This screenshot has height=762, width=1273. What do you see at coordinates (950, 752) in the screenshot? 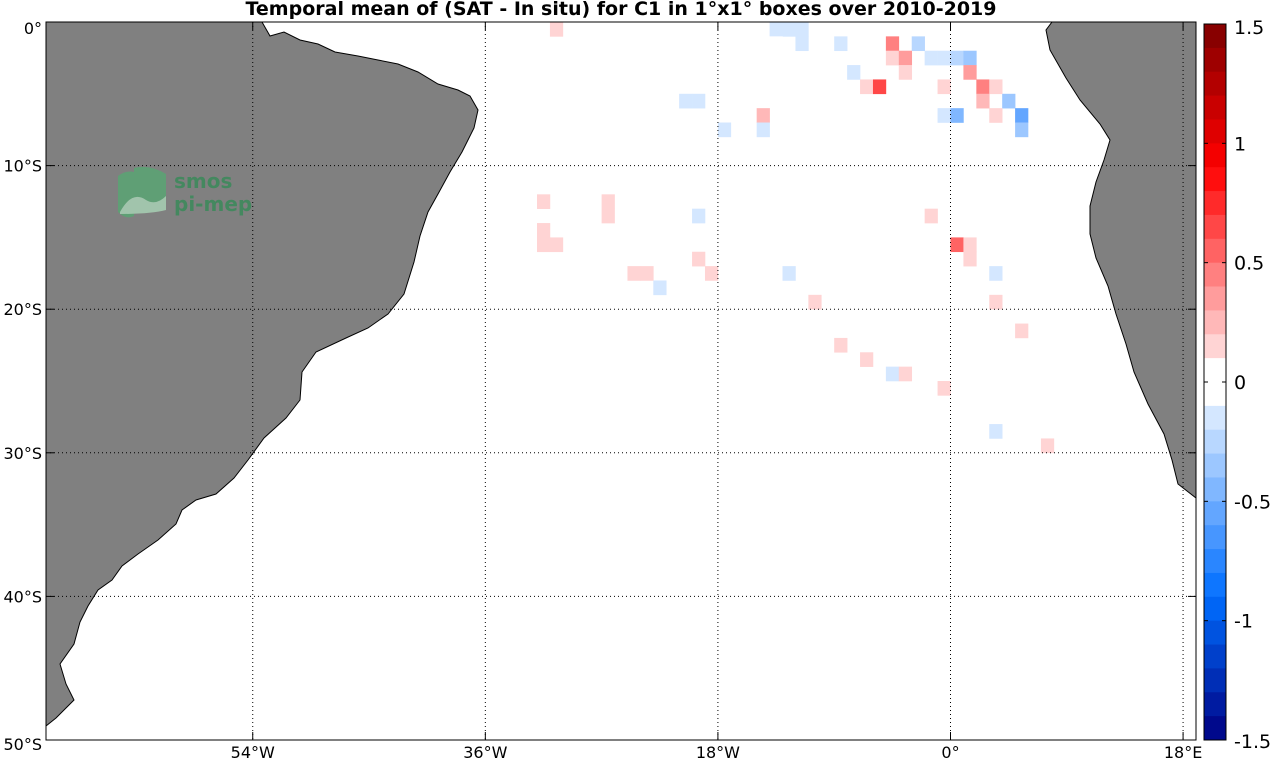
I see `lon-tick-label: 0°` at bounding box center [950, 752].